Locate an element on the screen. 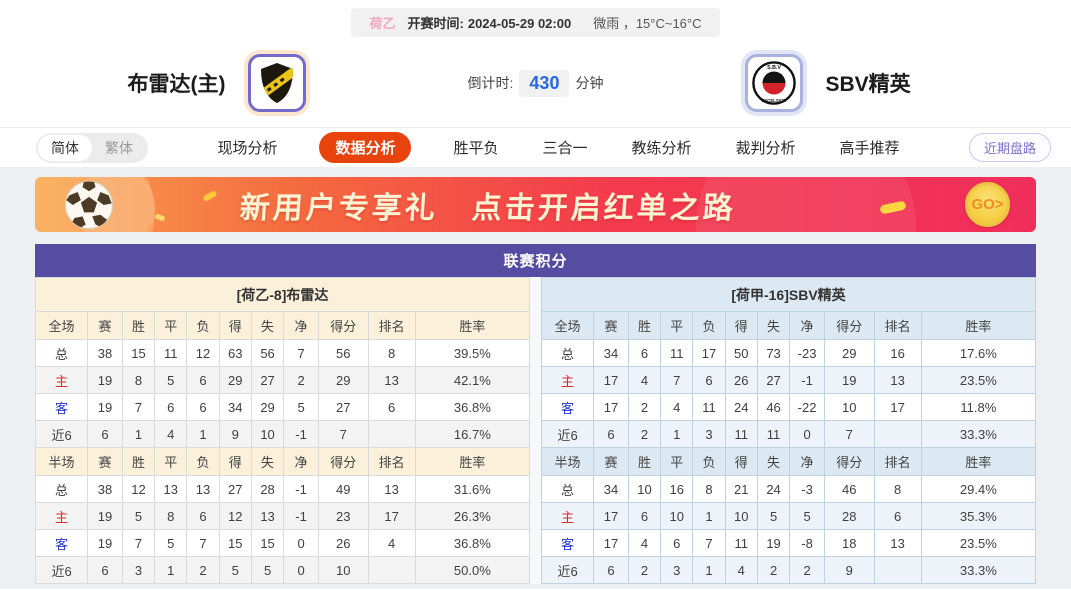 This screenshot has height=590, width=1071. stat-cell: 16.7% is located at coordinates (472, 434).